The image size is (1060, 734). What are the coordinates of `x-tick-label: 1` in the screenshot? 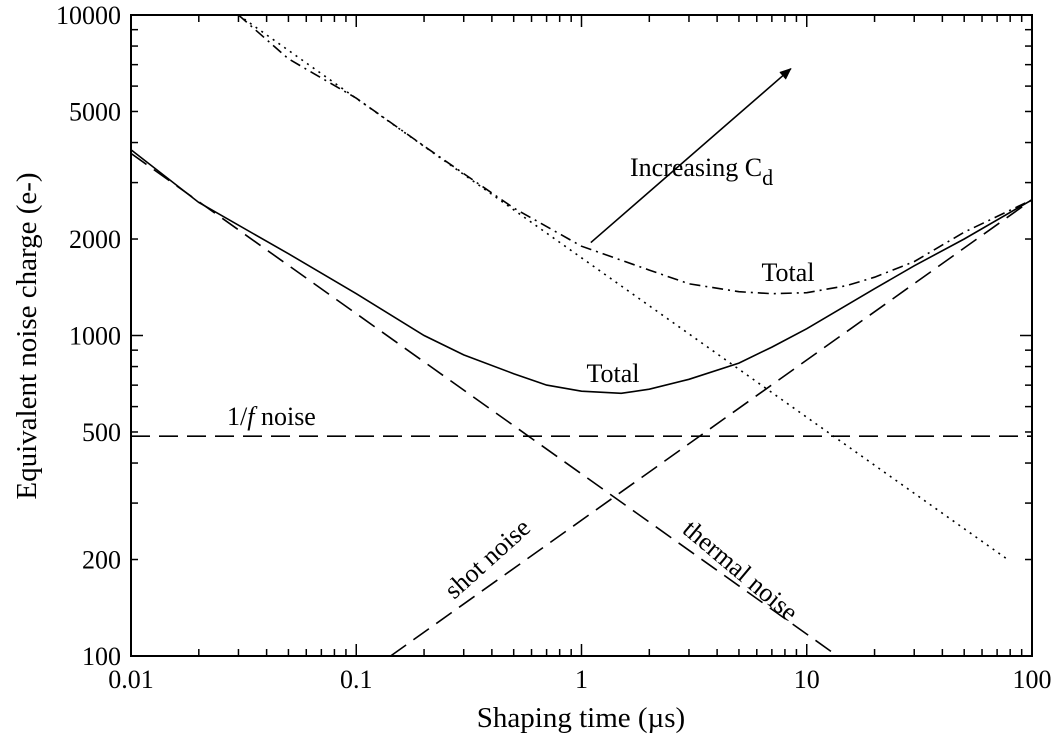 It's located at (581, 679).